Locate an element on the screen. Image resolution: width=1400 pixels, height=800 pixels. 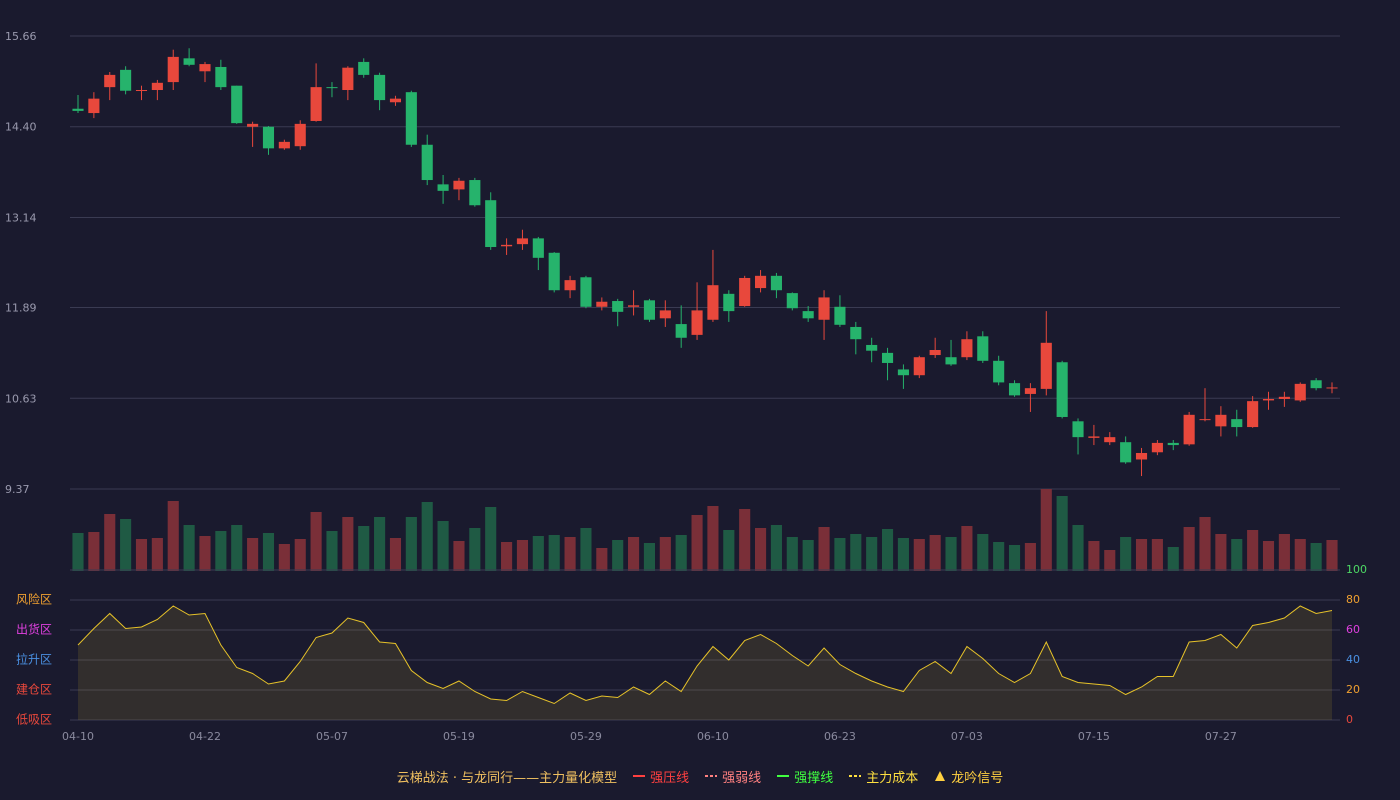
x-tick-label: 07-03 is located at coordinates (967, 736).